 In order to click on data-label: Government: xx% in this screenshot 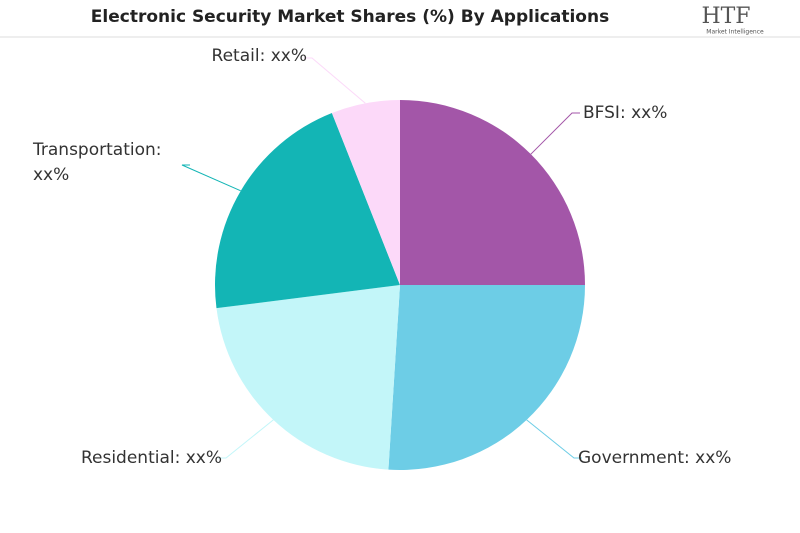, I will do `click(654, 458)`.